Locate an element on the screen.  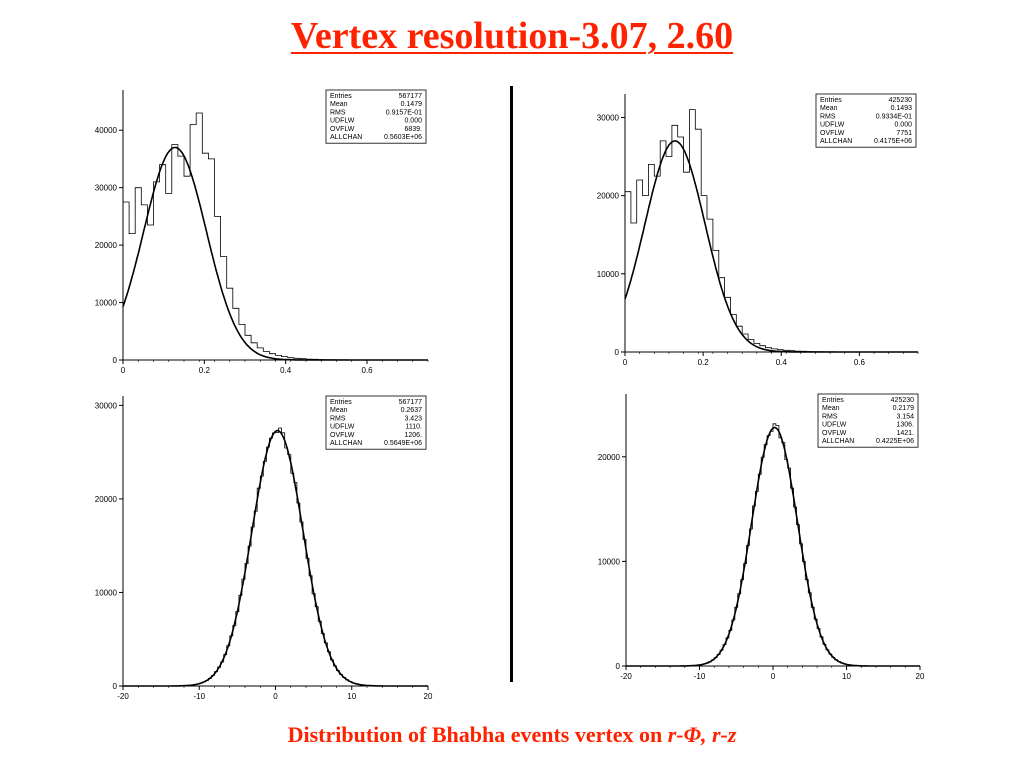
stats-value: 0.1479 is located at coordinates (412, 104).